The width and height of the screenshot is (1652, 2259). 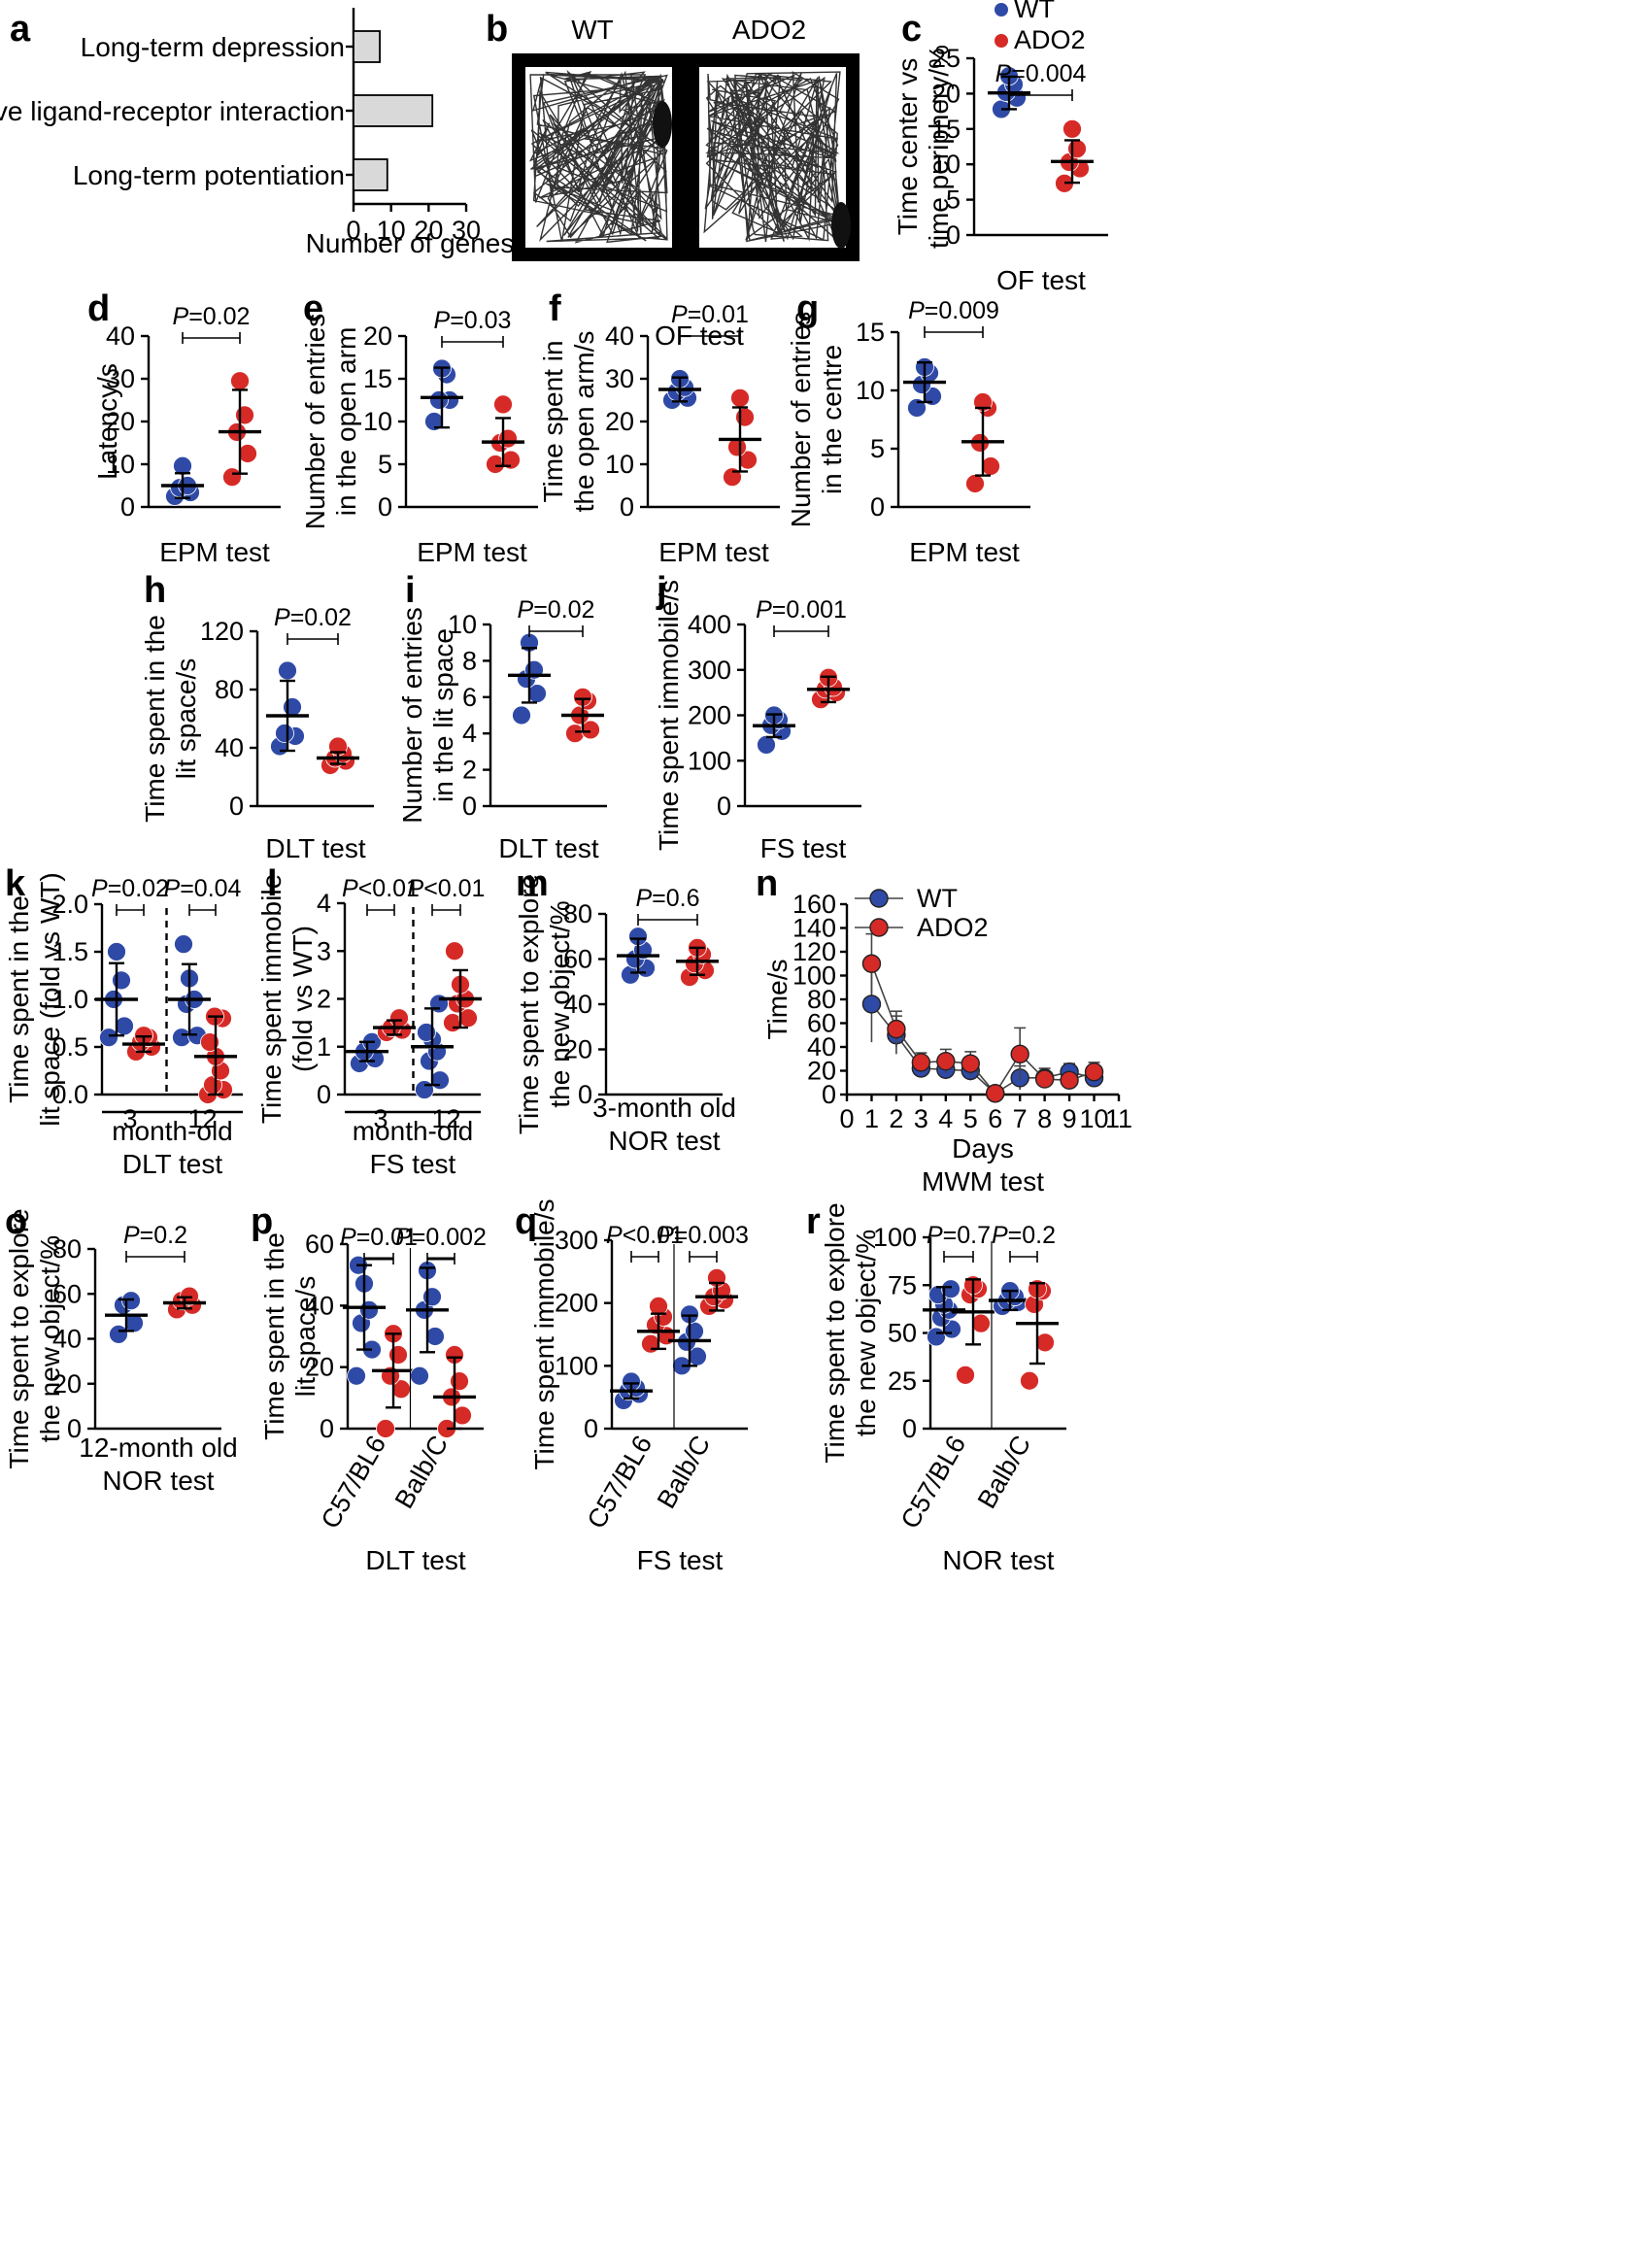 I want to click on y-tick-label: 3, so click(x=324, y=950).